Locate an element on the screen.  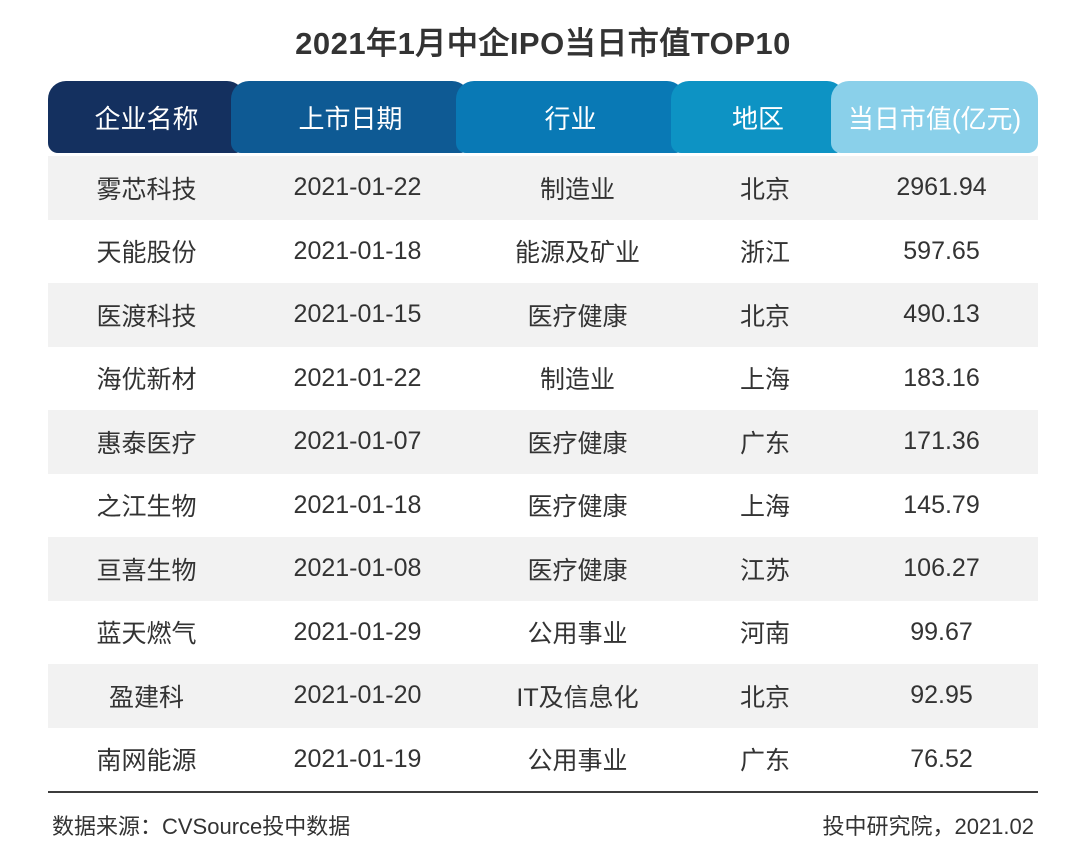
table-cell: IT及信息化 is located at coordinates (577, 697).